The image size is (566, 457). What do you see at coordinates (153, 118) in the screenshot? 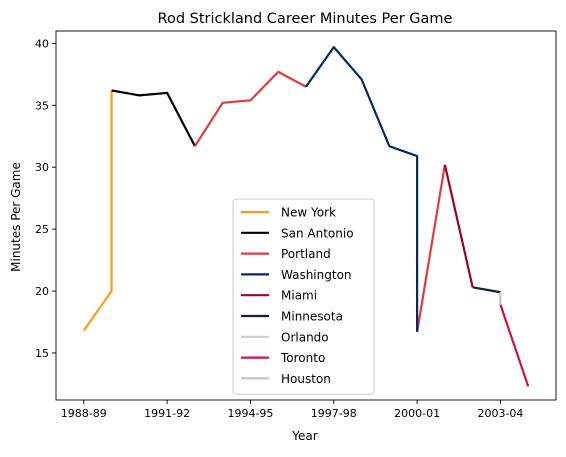
I see `series-line-san-antonio` at bounding box center [153, 118].